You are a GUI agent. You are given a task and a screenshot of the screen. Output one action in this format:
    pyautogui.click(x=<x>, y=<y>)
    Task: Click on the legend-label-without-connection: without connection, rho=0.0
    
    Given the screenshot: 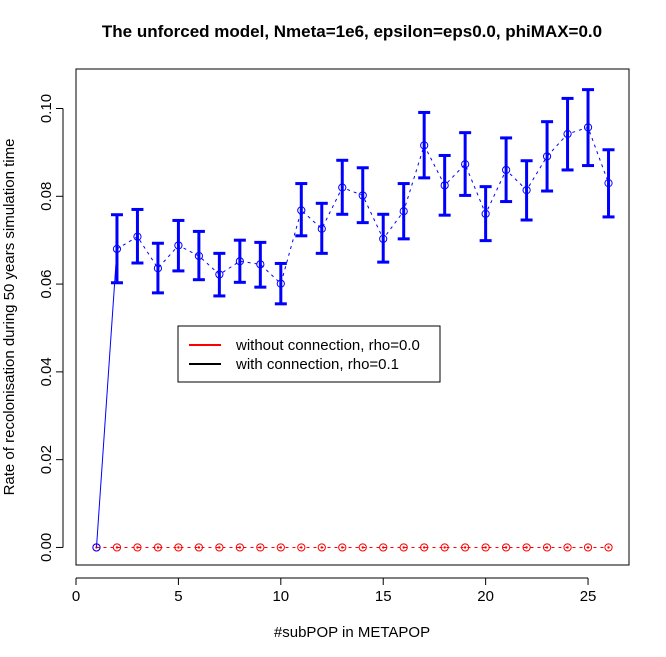 What is the action you would take?
    pyautogui.click(x=327, y=345)
    